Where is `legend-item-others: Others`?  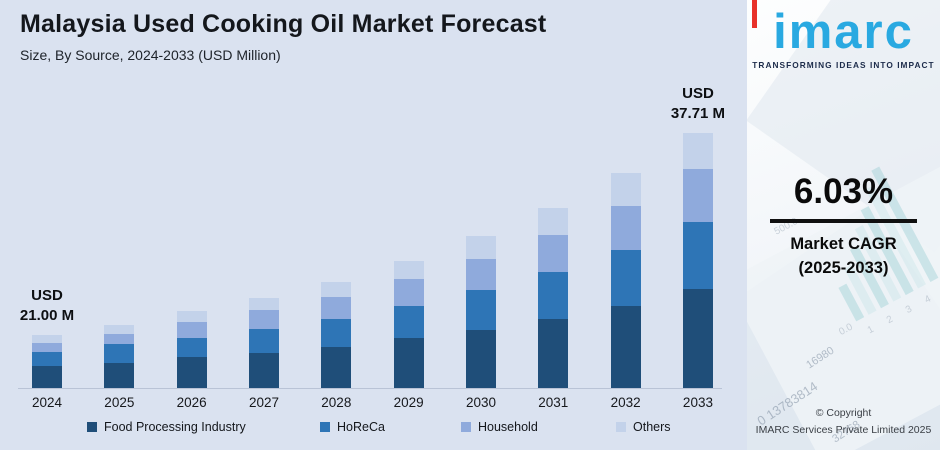 legend-item-others: Others is located at coordinates (643, 427).